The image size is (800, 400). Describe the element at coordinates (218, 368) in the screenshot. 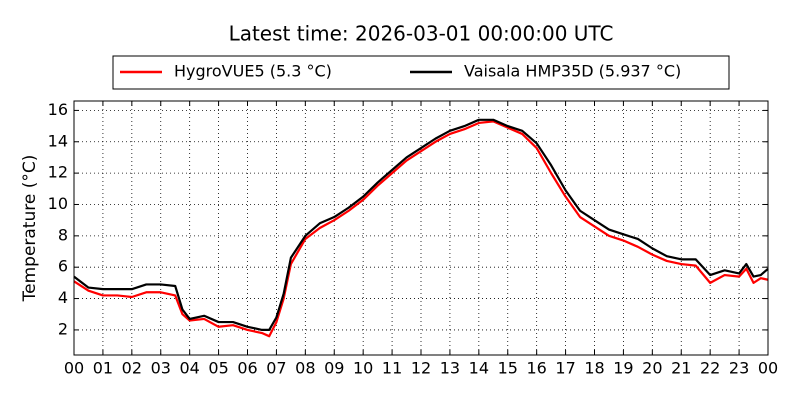

I see `x-tick-label: 05` at that location.